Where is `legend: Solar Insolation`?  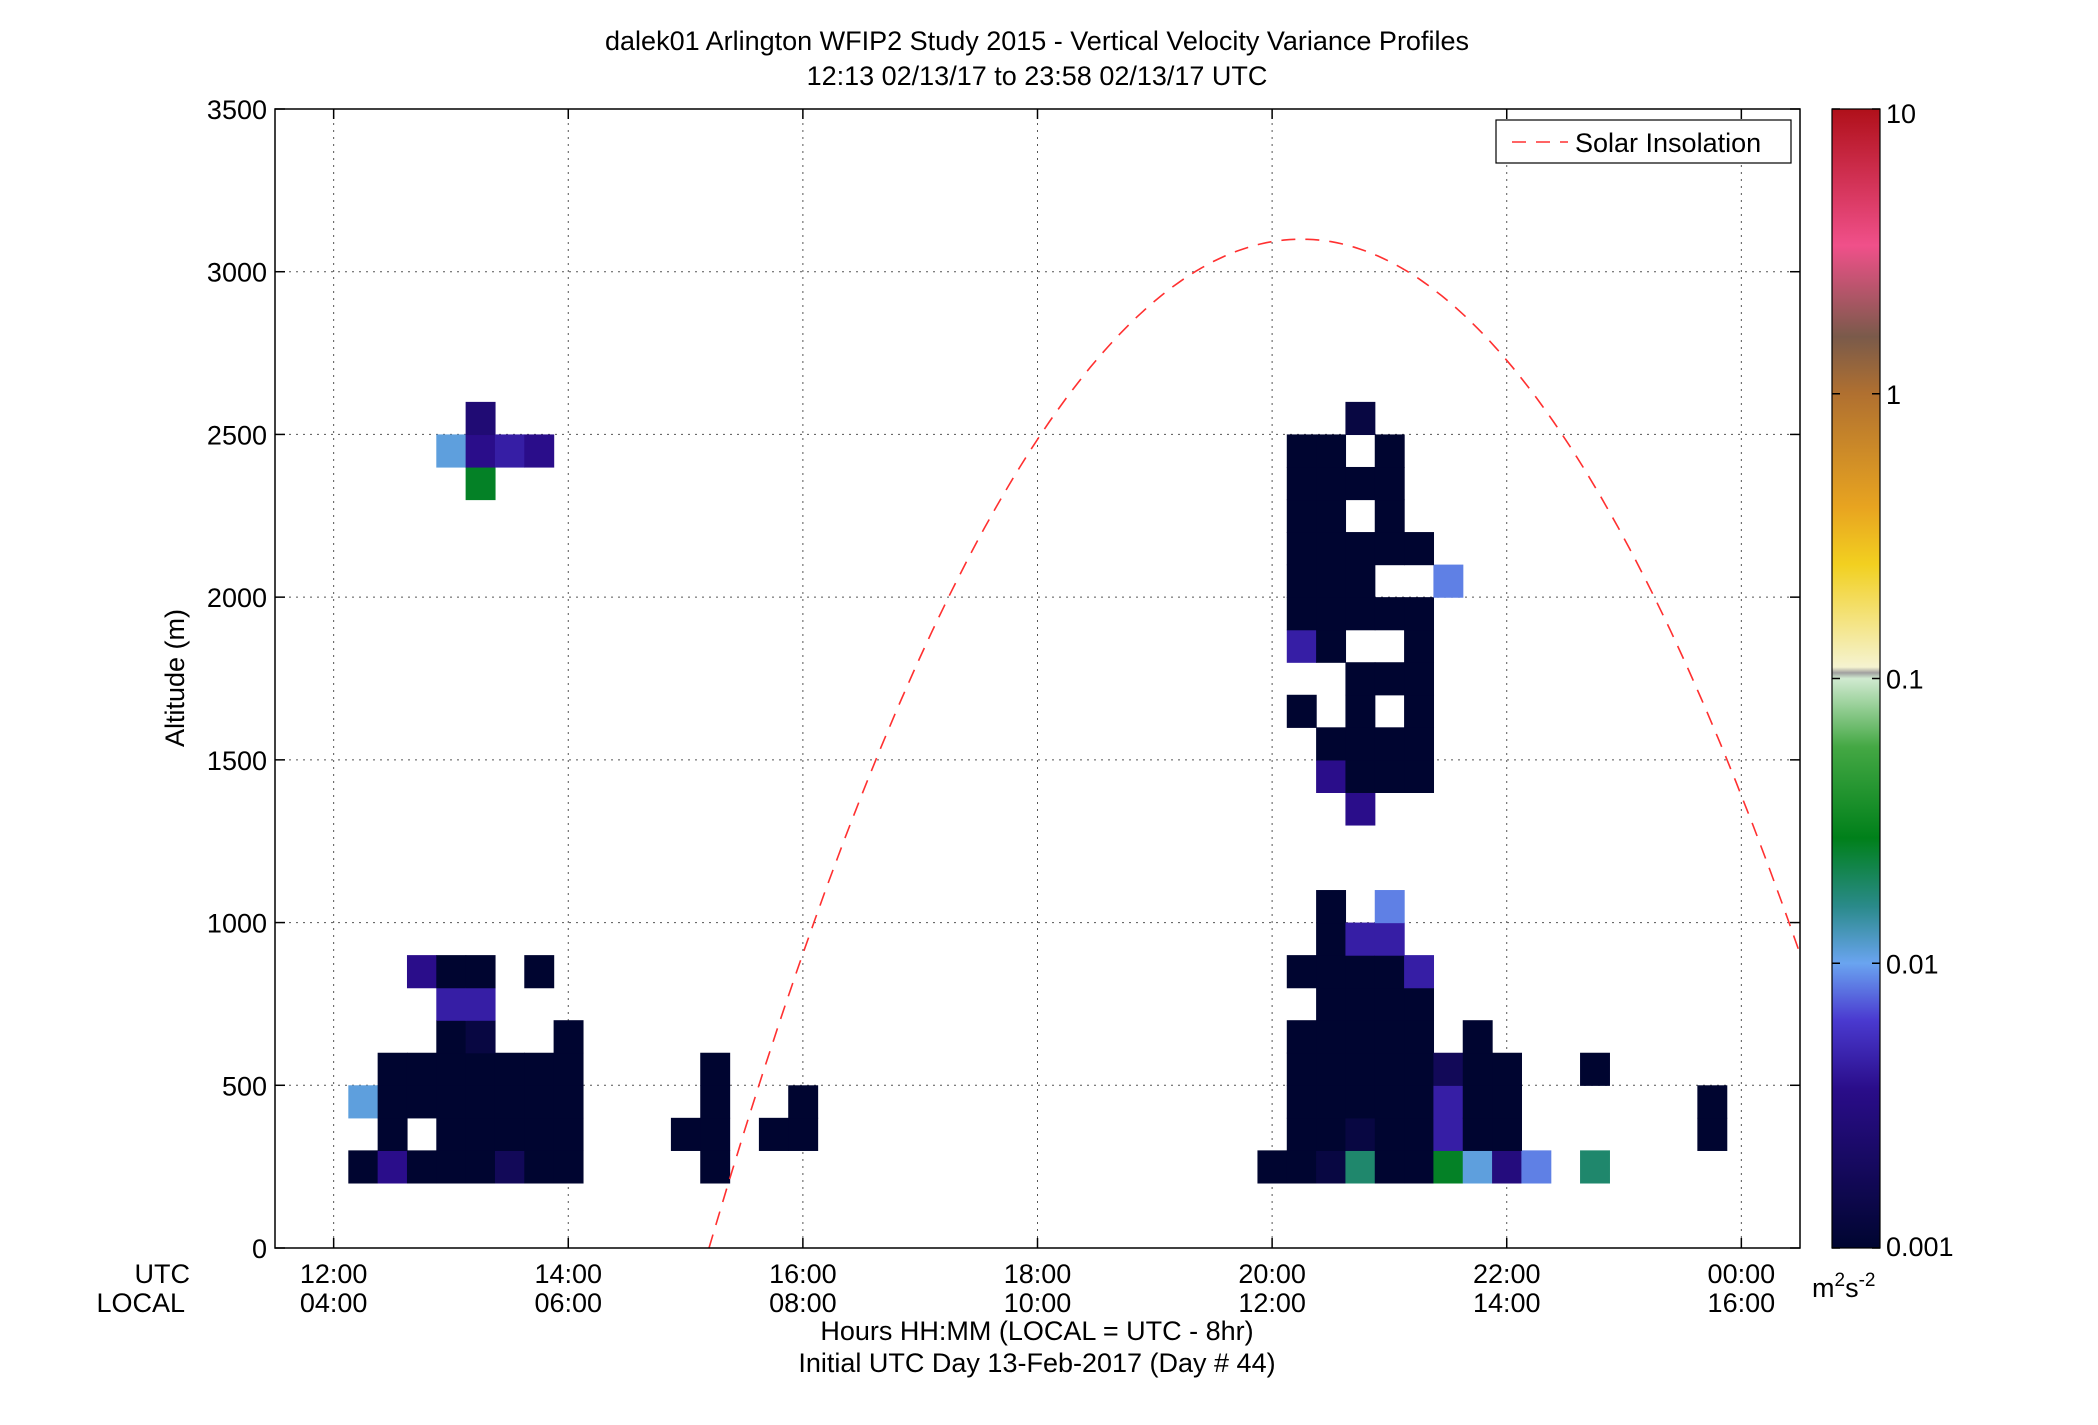 legend: Solar Insolation is located at coordinates (1643, 141).